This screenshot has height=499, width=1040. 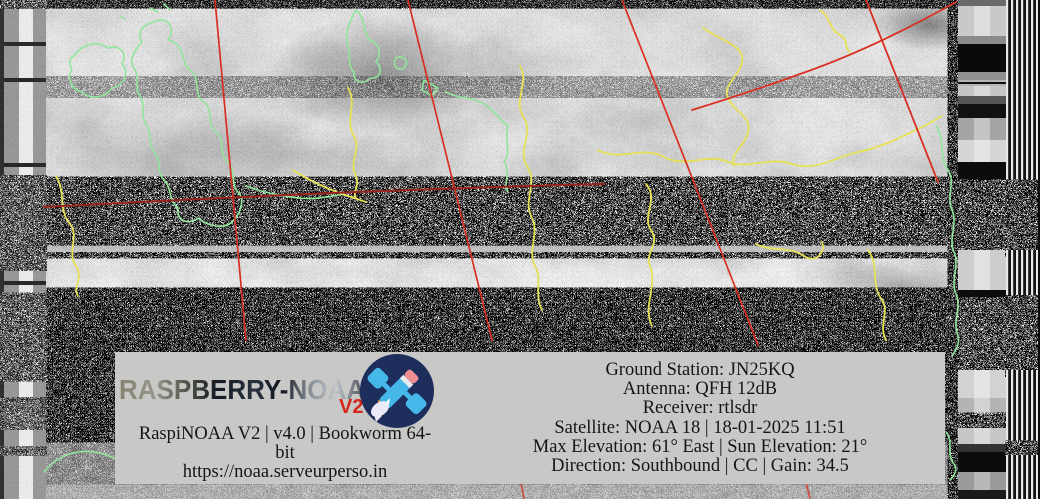 I want to click on website-url: https://noaa.serveurperso.in, so click(x=285, y=471).